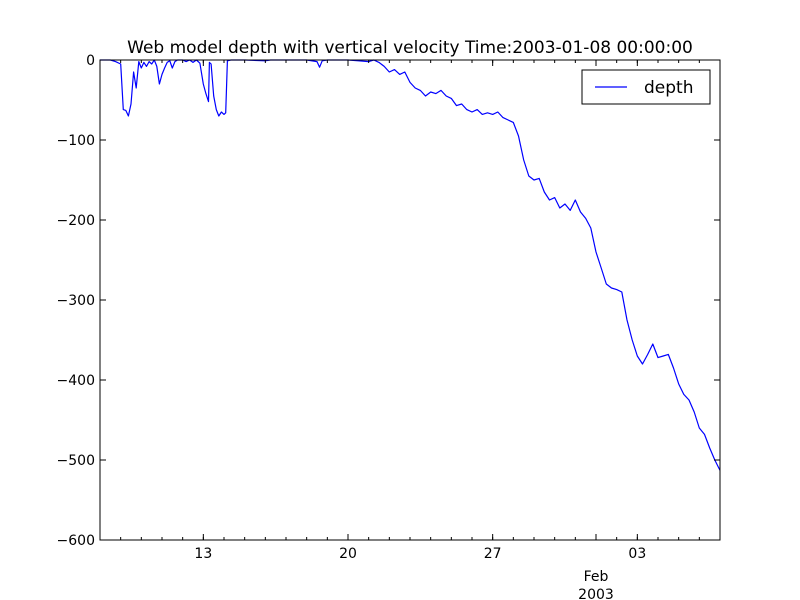 This screenshot has width=800, height=600. I want to click on y-tick-label: −400, so click(76, 381).